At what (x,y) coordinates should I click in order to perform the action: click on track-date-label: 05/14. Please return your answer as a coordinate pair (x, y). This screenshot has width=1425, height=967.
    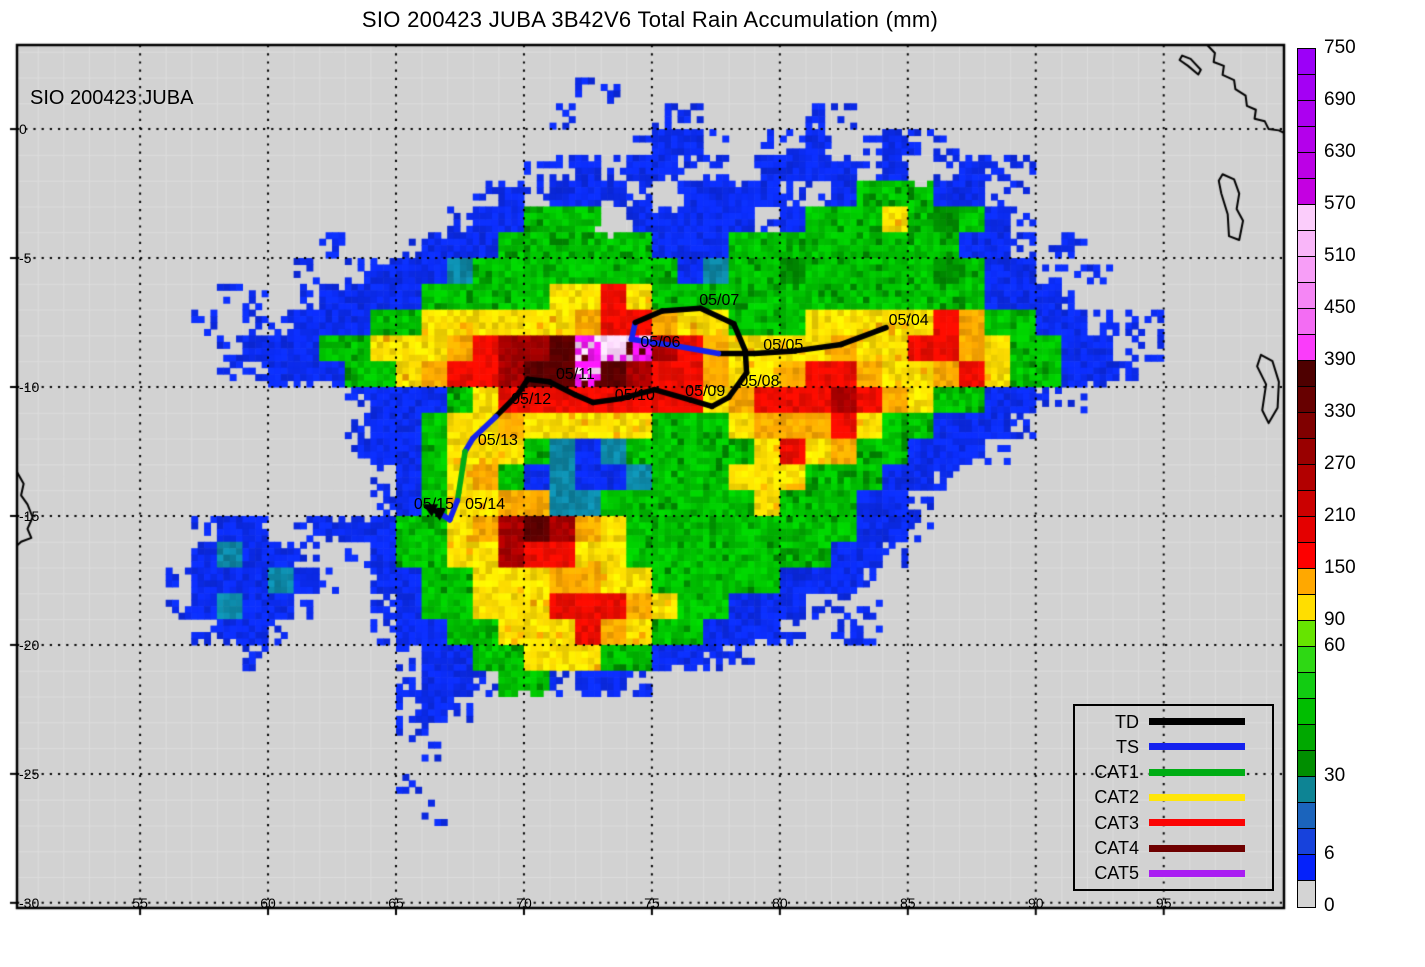
    Looking at the image, I should click on (485, 505).